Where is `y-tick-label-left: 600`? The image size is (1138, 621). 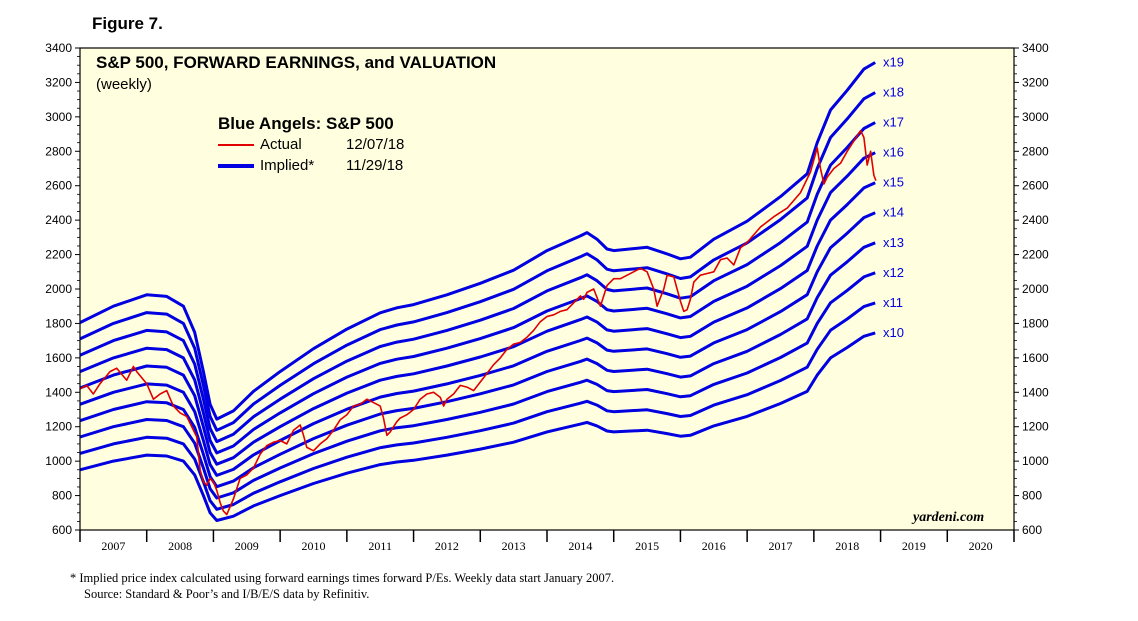 y-tick-label-left: 600 is located at coordinates (62, 530).